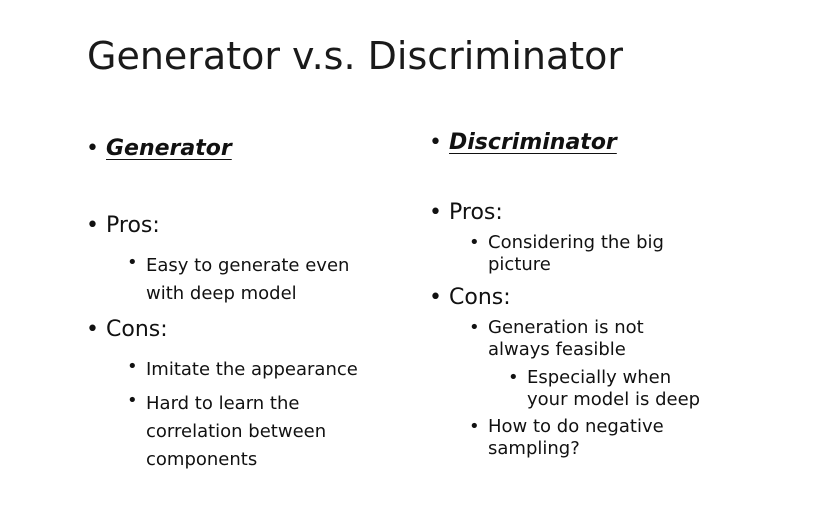 The width and height of the screenshot is (824, 515). What do you see at coordinates (534, 448) in the screenshot?
I see `list-item-line: sampling?` at bounding box center [534, 448].